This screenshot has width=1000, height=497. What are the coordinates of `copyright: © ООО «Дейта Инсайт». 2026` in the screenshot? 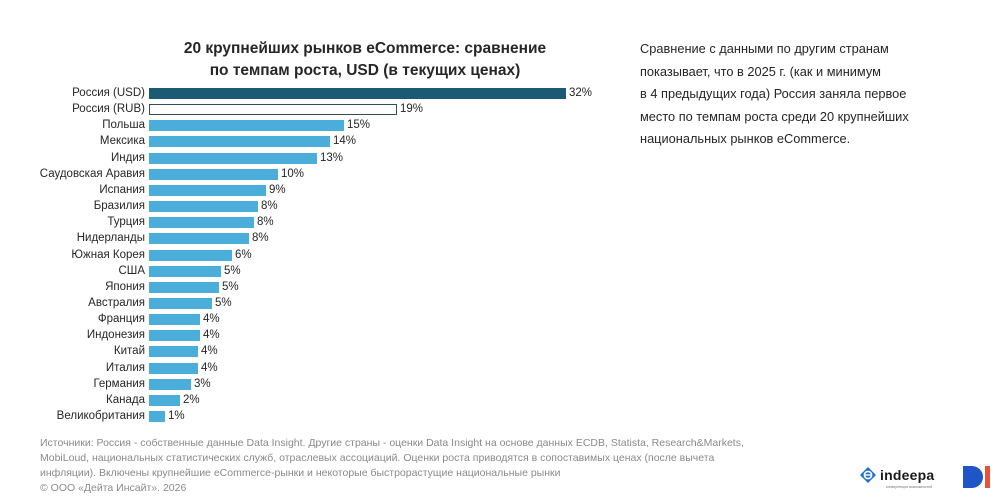 It's located at (113, 488).